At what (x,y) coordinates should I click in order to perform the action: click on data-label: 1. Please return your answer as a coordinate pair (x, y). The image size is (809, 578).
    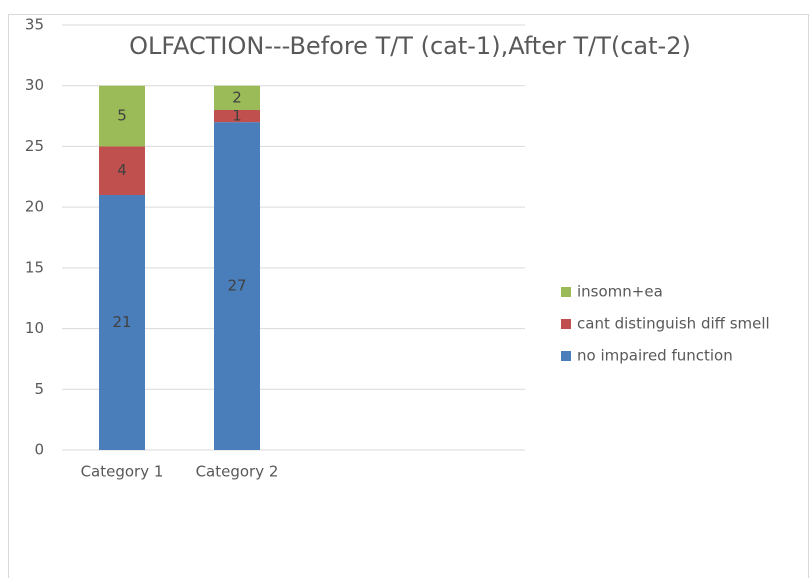
    Looking at the image, I should click on (237, 116).